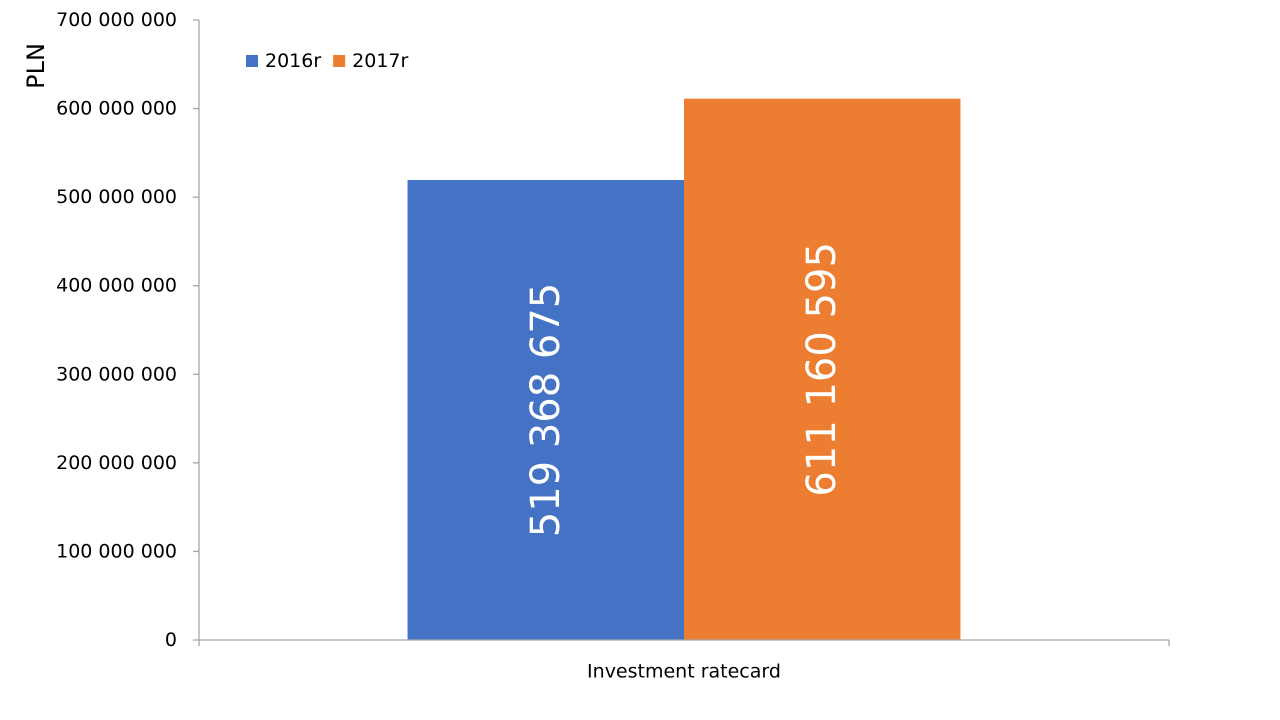  I want to click on legend-label-2017r: 2017r, so click(380, 61).